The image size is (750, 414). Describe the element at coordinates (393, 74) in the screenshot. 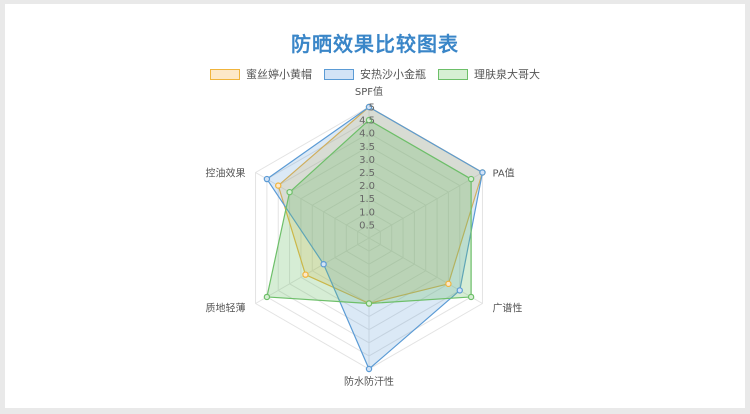

I see `legend-label: 安热沙小金瓶` at that location.